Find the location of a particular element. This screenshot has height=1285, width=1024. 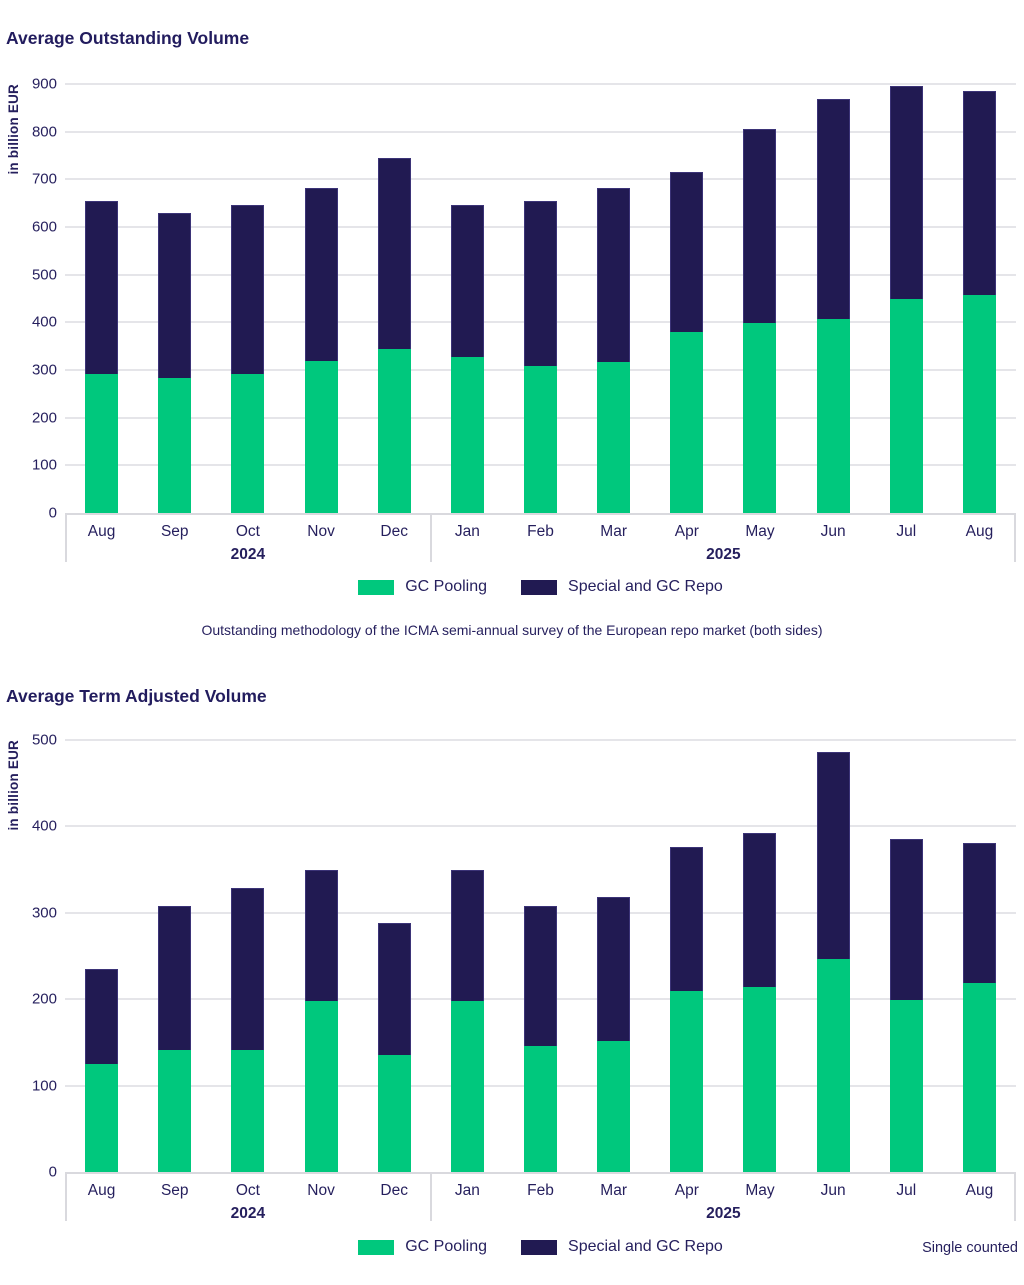

legend: GC Pooling Special and GC Repo is located at coordinates (540, 1247).